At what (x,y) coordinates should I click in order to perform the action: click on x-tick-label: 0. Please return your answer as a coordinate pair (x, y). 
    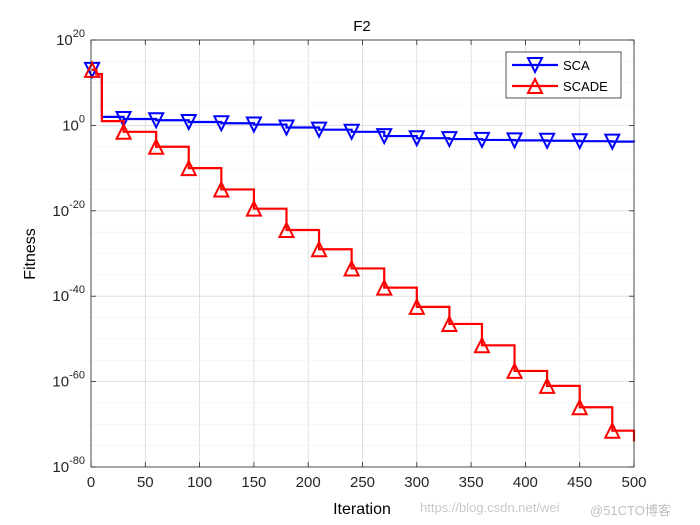
    Looking at the image, I should click on (91, 482).